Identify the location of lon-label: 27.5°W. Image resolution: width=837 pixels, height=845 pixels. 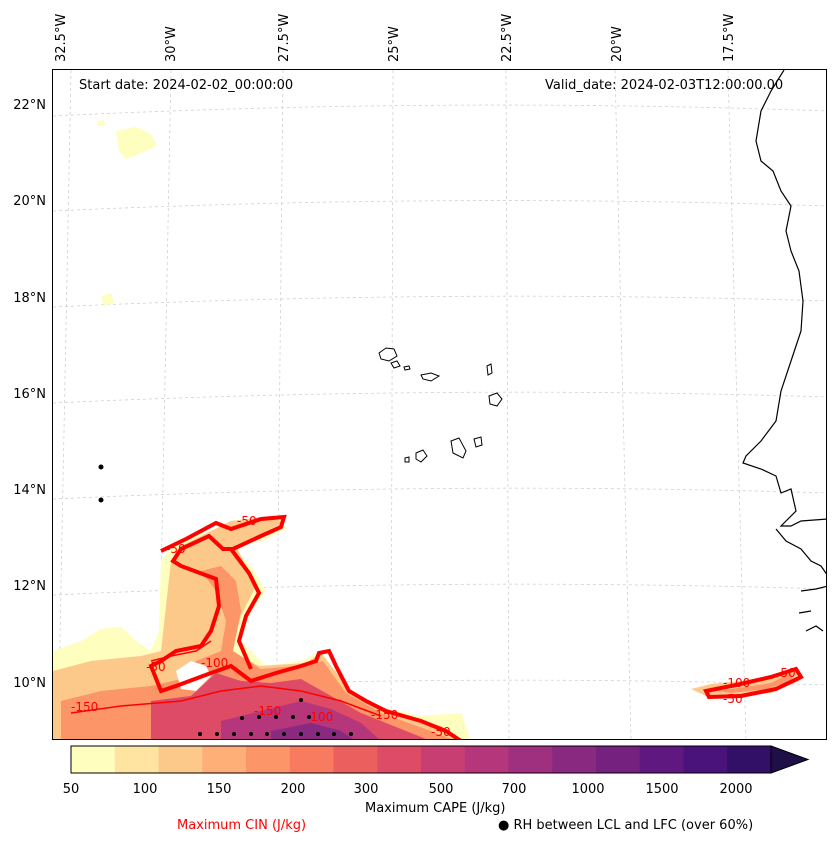
(284, 37).